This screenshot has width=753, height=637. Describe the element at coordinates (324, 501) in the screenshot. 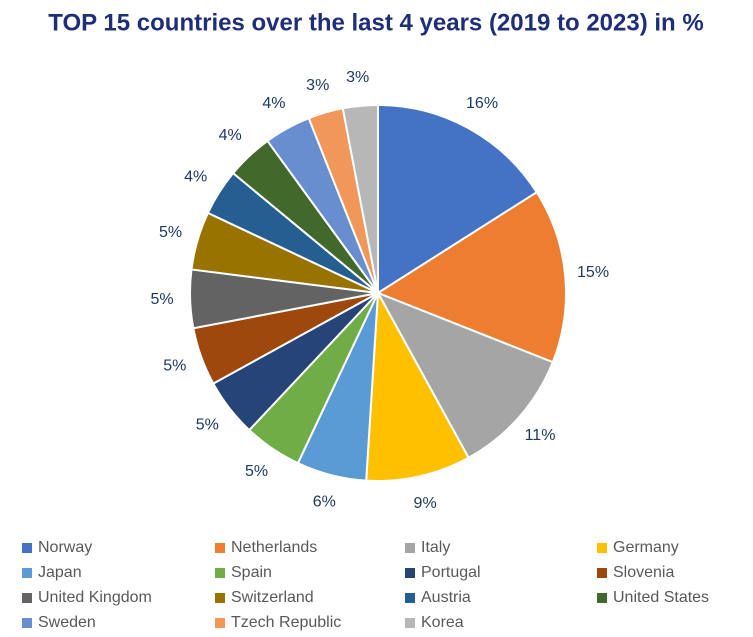

I see `data-label: 6%` at that location.